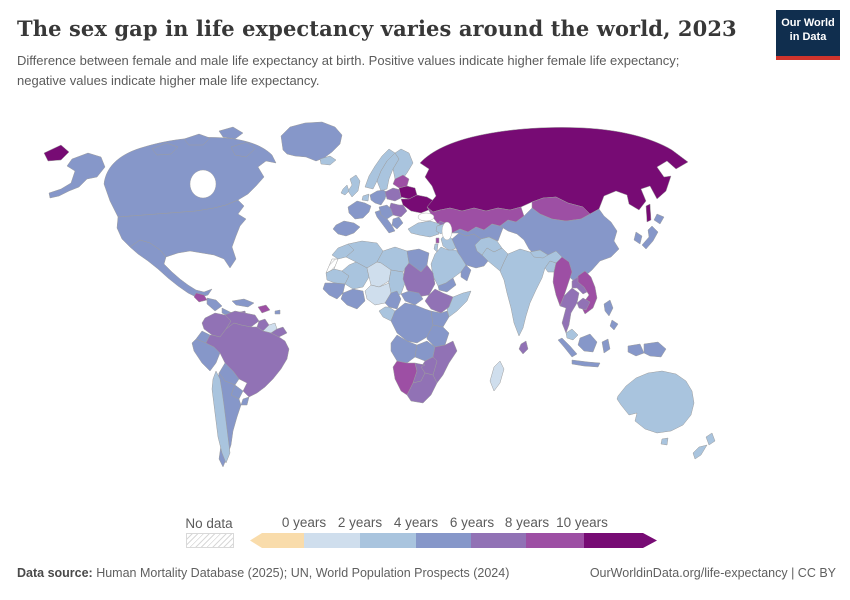 The image size is (850, 600). Describe the element at coordinates (422, 388) in the screenshot. I see `country-south-africa` at that location.